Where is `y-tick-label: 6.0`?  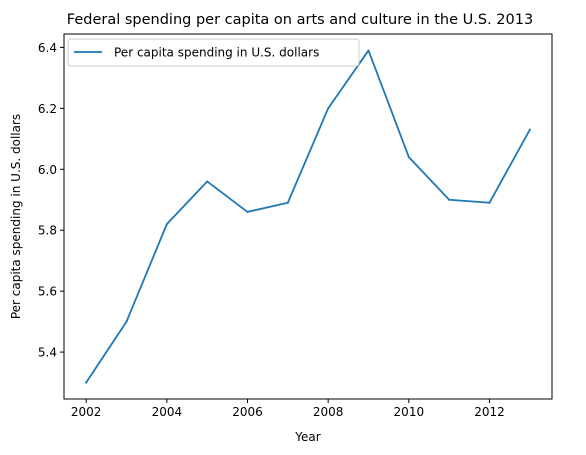 y-tick-label: 6.0 is located at coordinates (47, 170).